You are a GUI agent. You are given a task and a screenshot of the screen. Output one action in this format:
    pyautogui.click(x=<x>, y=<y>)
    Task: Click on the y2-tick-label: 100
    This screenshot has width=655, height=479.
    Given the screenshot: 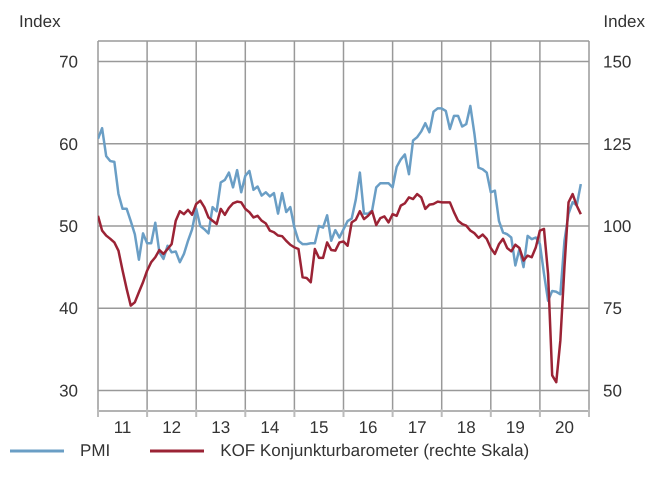 What is the action you would take?
    pyautogui.click(x=617, y=226)
    